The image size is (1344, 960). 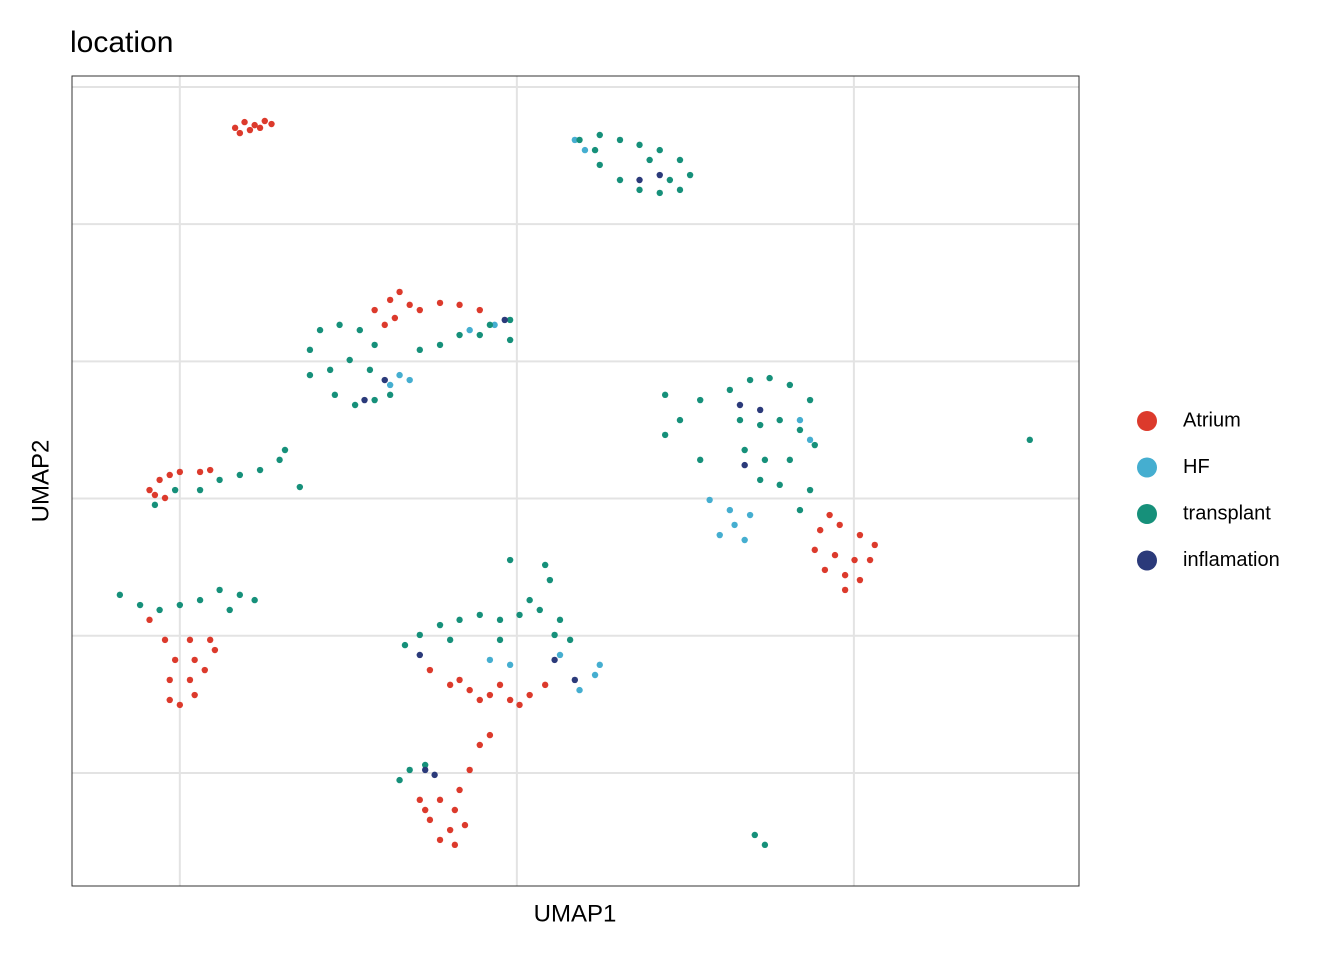 I want to click on legend-label: transplant, so click(x=1227, y=513).